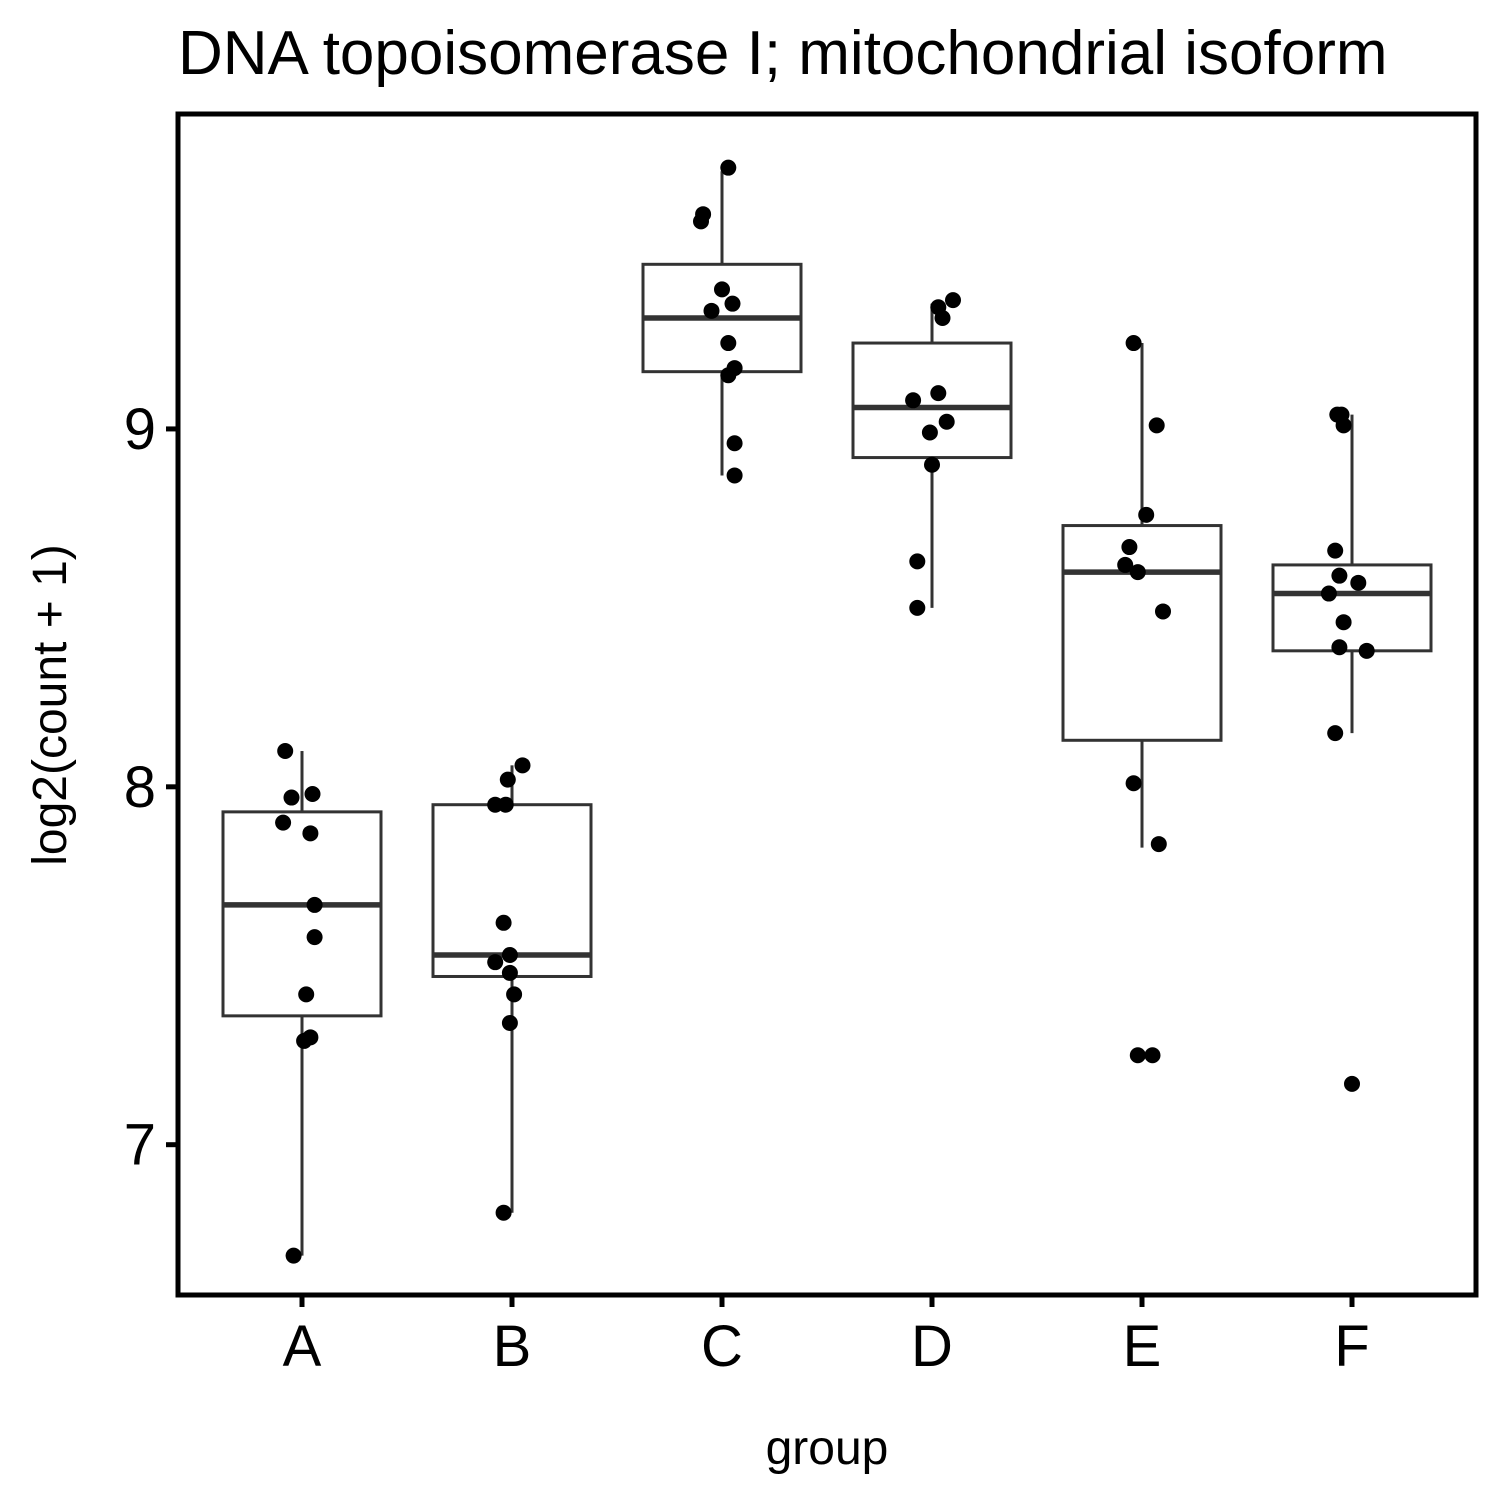 The image size is (1500, 1500). Describe the element at coordinates (140, 429) in the screenshot. I see `y-tick-label: 9` at that location.